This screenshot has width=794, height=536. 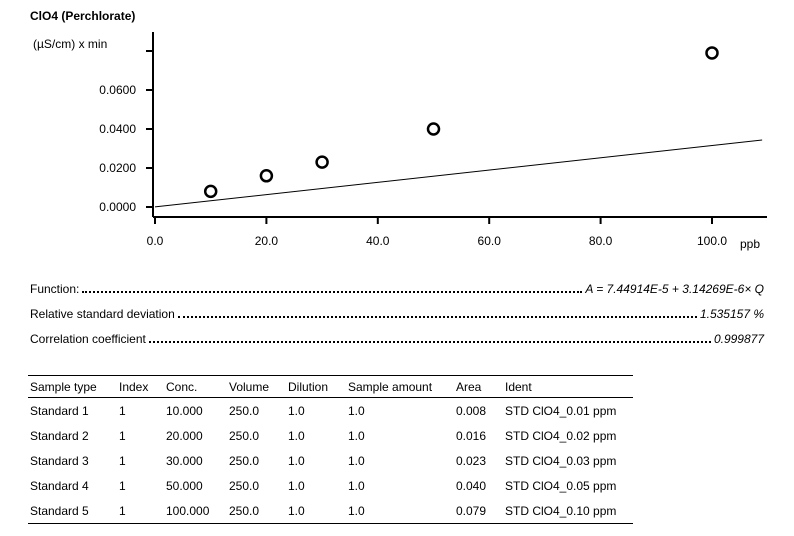 I want to click on stat-value: A = 7.44914E-5 + 3.14269E-6× Q, so click(x=674, y=289).